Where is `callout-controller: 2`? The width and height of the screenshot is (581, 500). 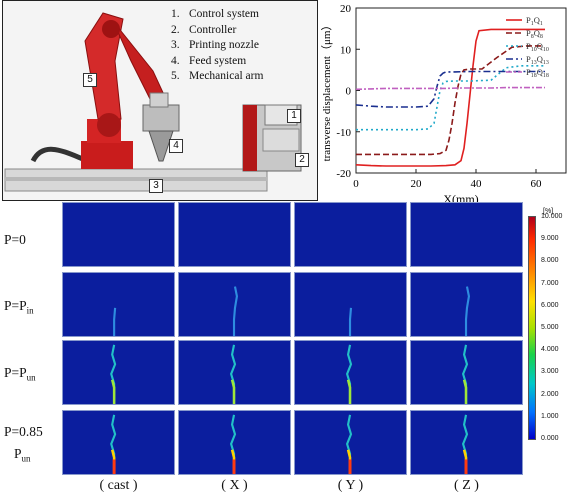 callout-controller: 2 is located at coordinates (302, 160).